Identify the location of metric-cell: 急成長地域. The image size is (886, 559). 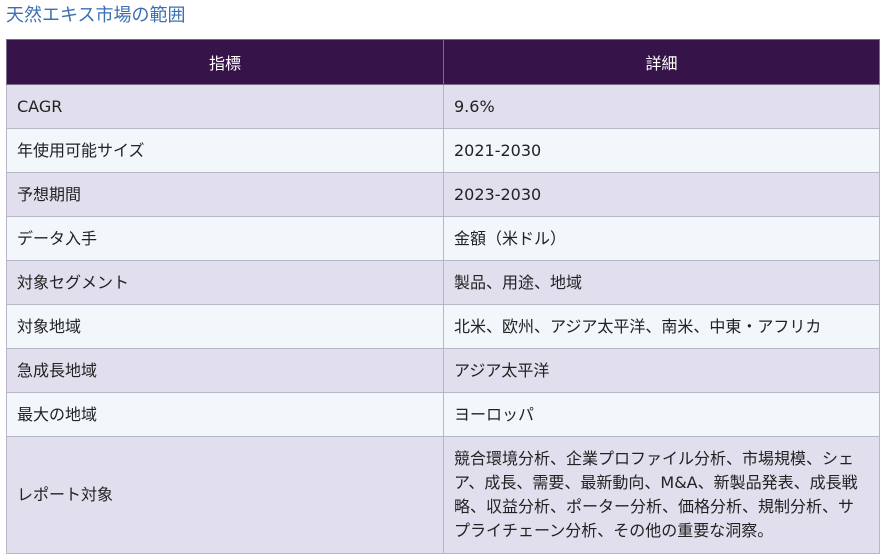
(225, 370).